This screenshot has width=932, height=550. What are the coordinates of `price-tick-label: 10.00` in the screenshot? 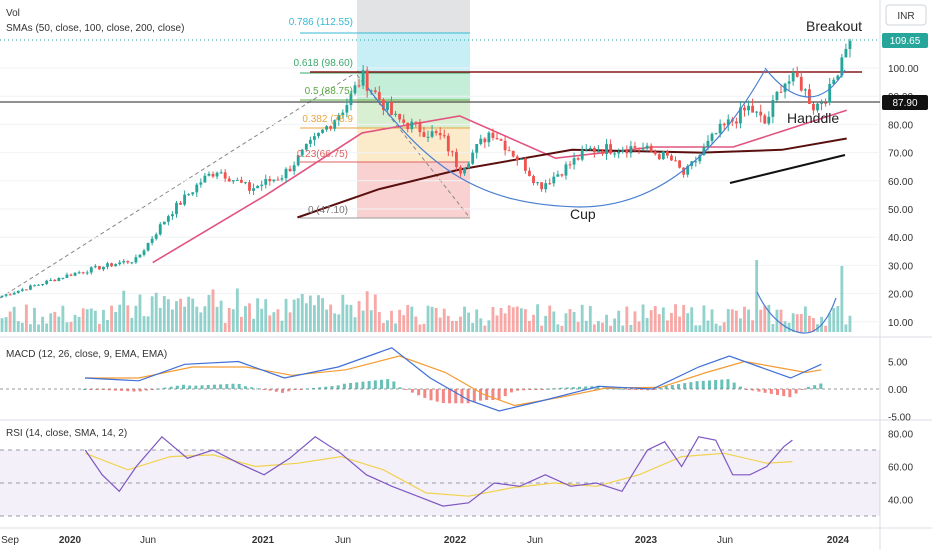 It's located at (900, 323).